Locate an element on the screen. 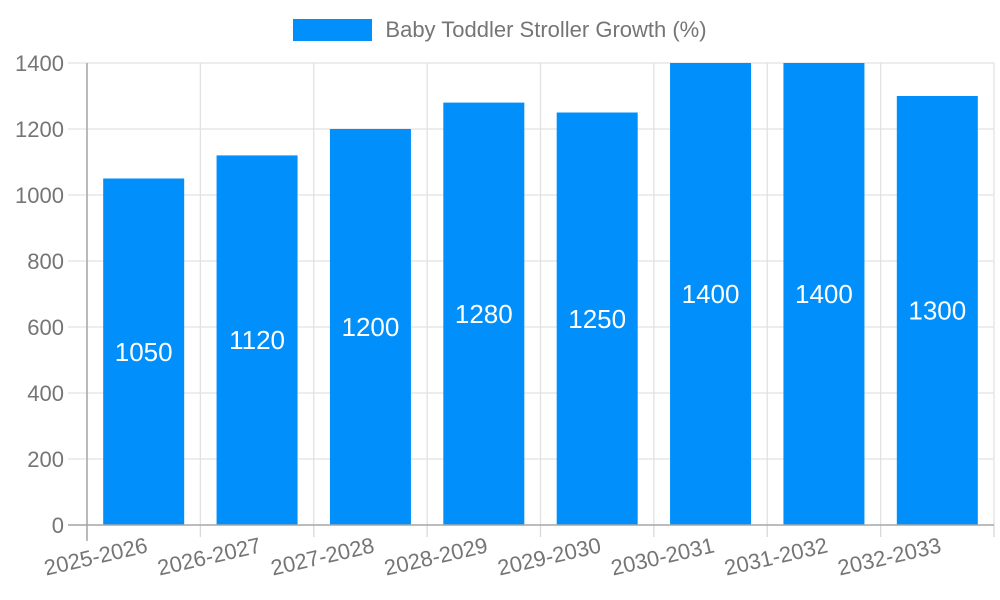 This screenshot has height=600, width=1000. x-axis-tick-label: 2027-2028 is located at coordinates (322, 557).